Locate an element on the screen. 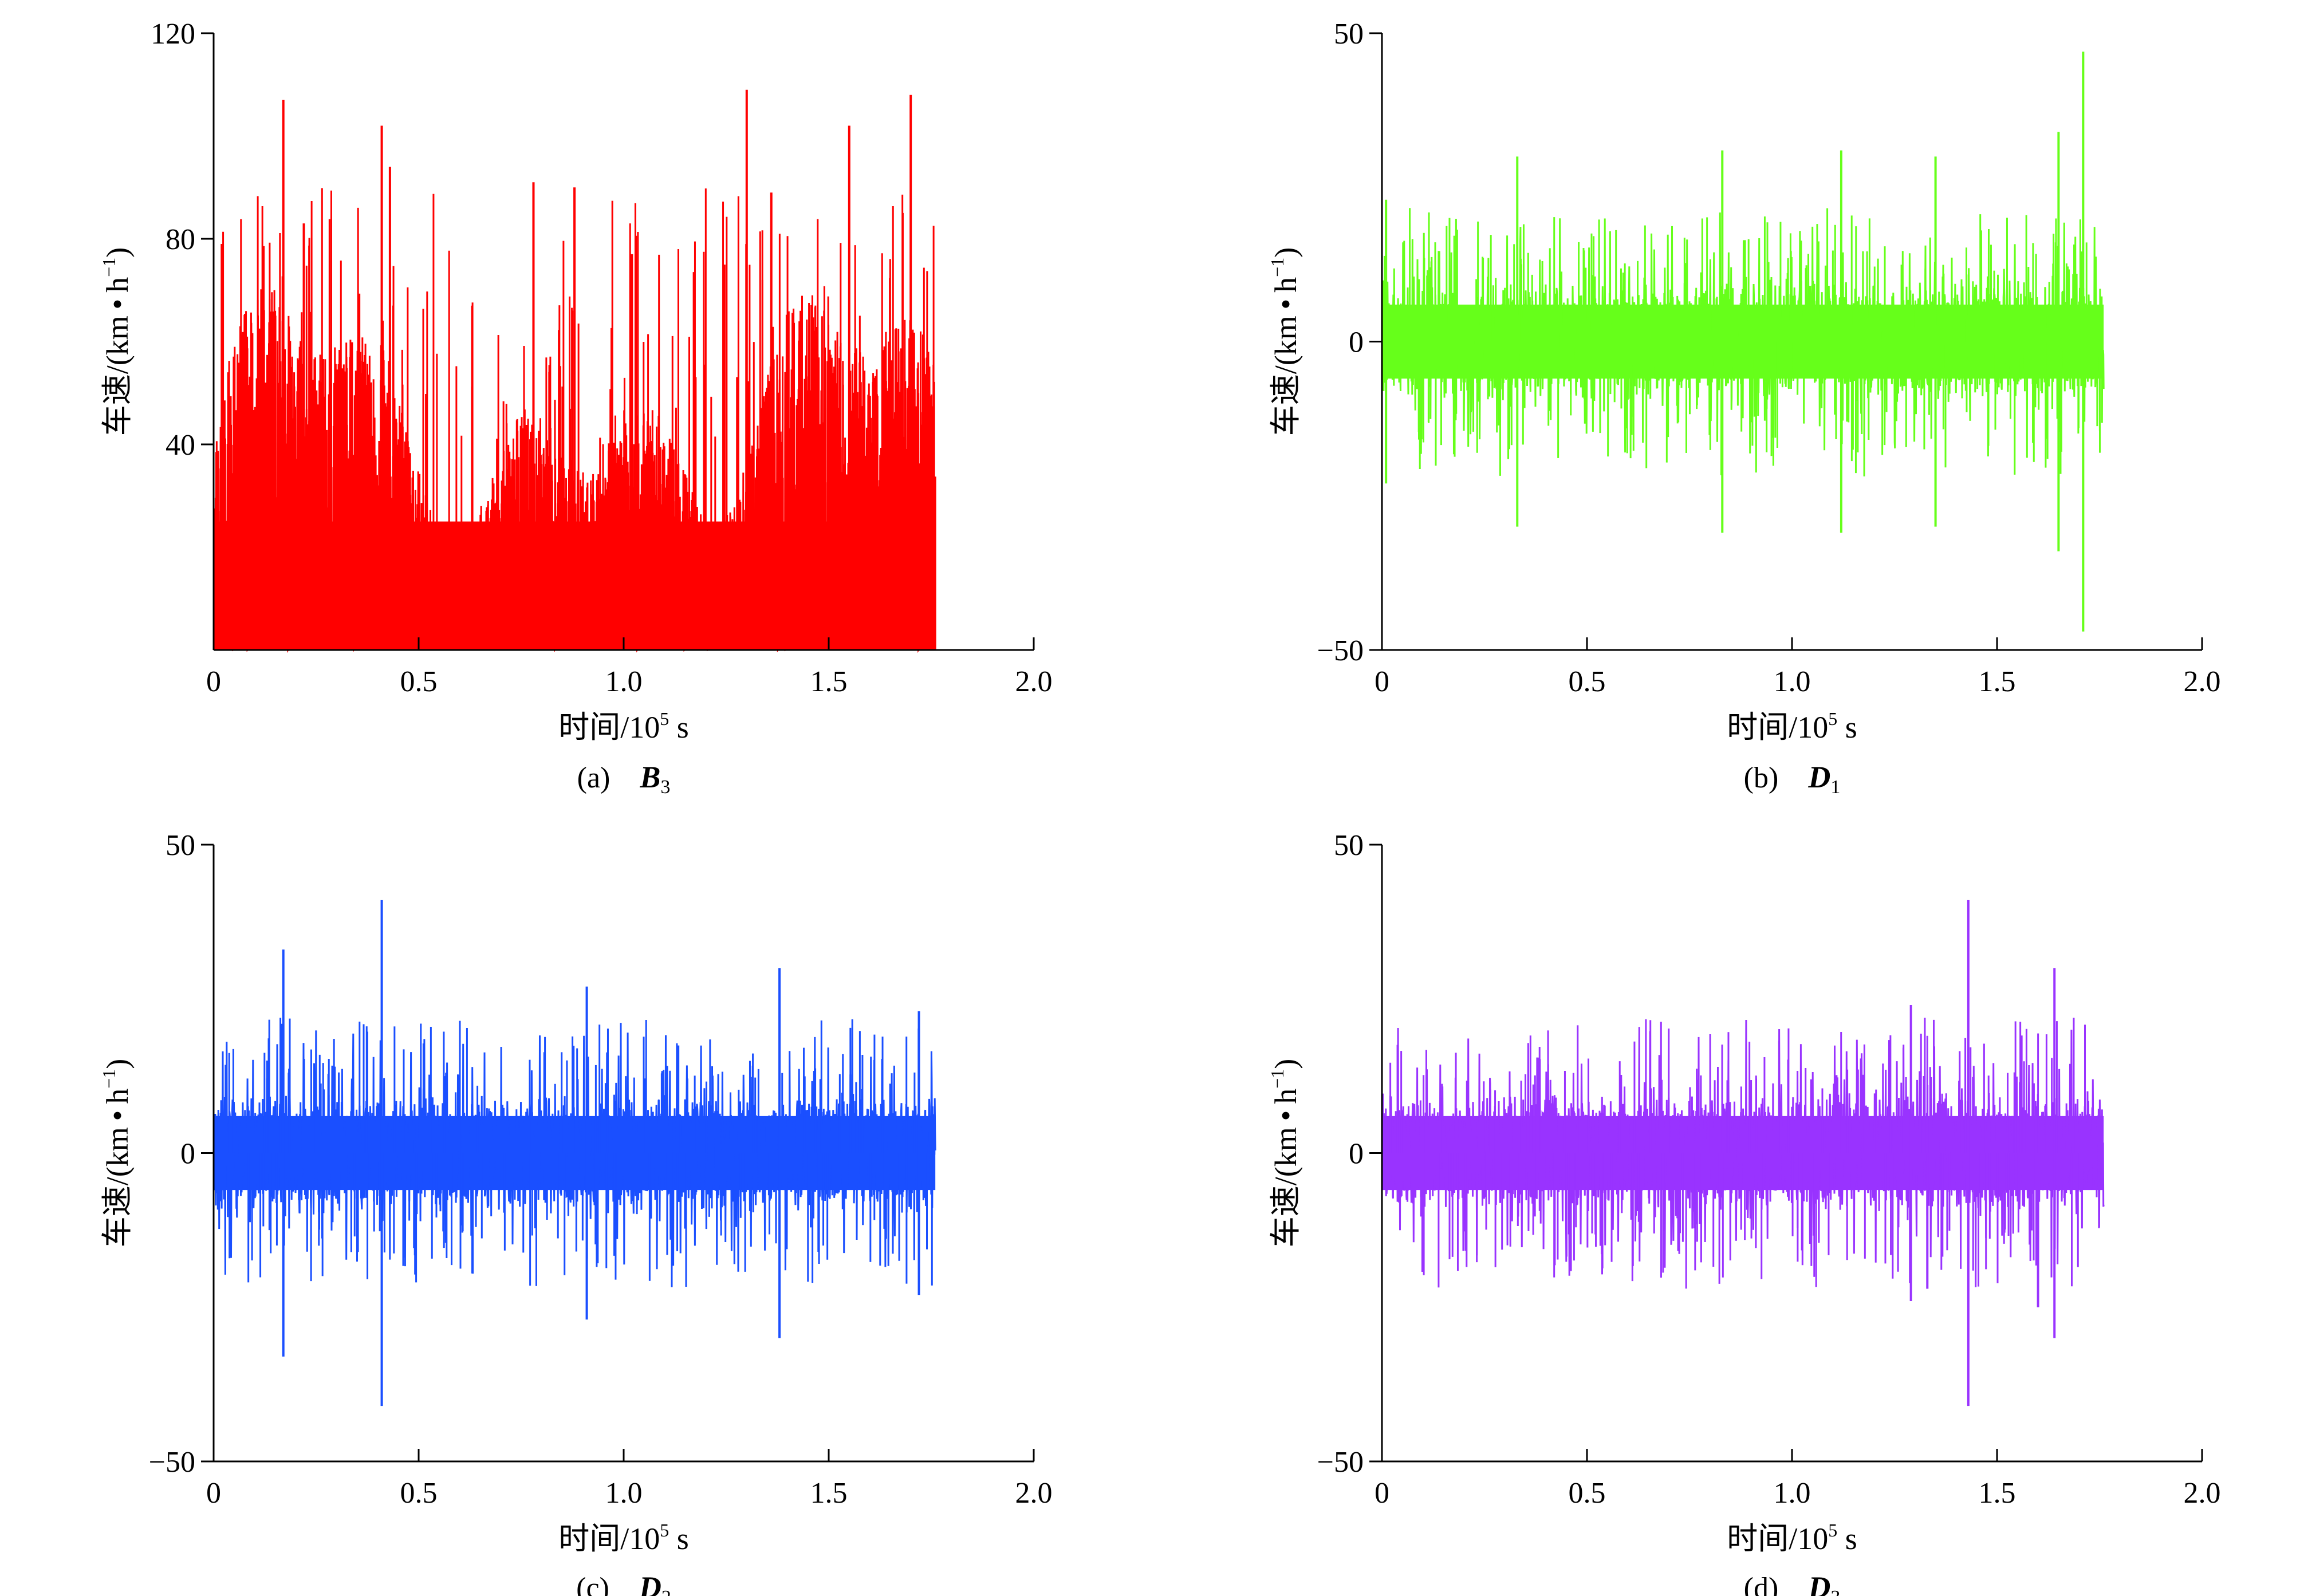 The height and width of the screenshot is (1596, 2300). caption-prefix: (c) is located at coordinates (608, 1584).